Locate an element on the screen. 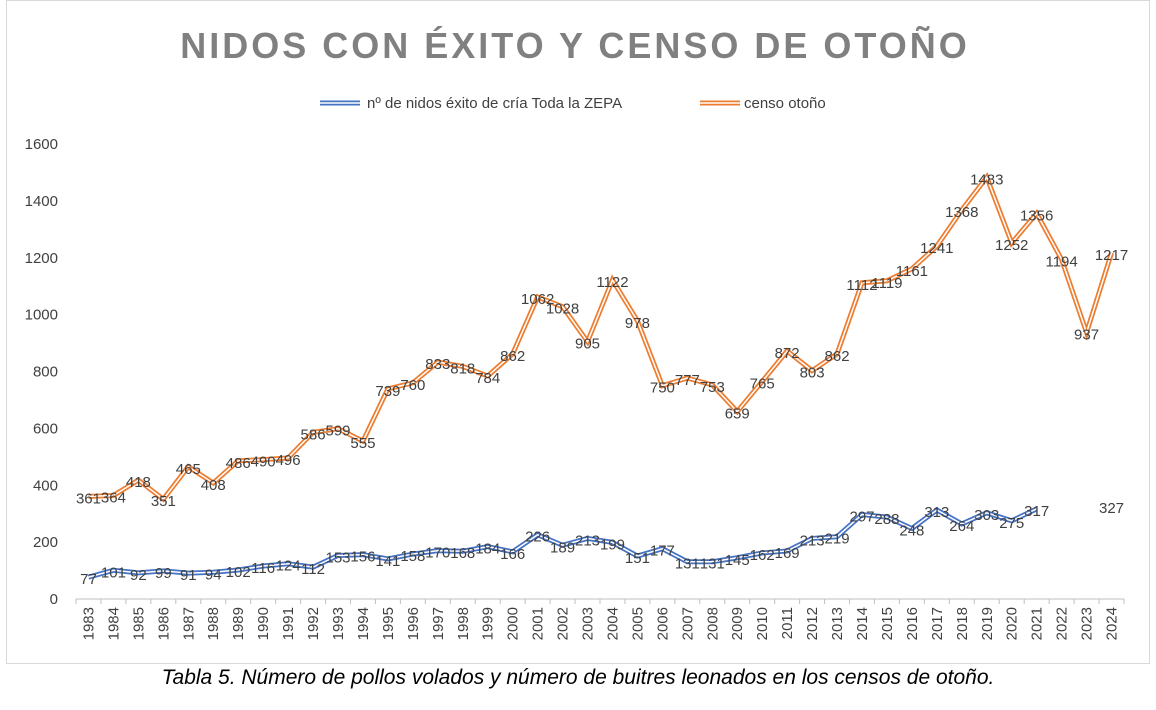 The image size is (1156, 710). y-tick-label: 600 is located at coordinates (45, 428).